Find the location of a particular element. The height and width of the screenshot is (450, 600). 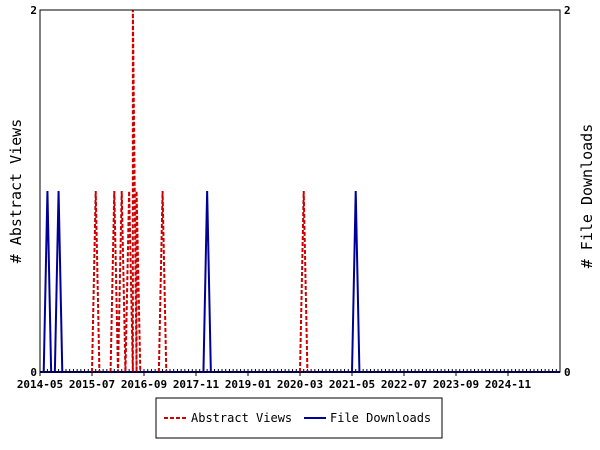

x-tick-label: 2022-07 is located at coordinates (404, 384).